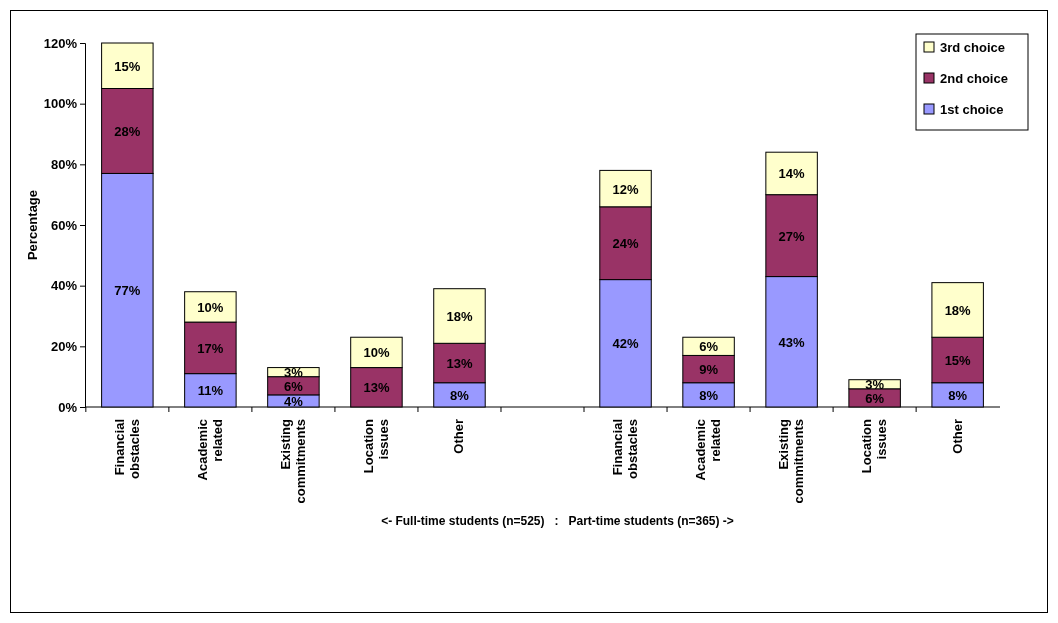  Describe the element at coordinates (792, 236) in the screenshot. I see `data-label: 27%` at that location.